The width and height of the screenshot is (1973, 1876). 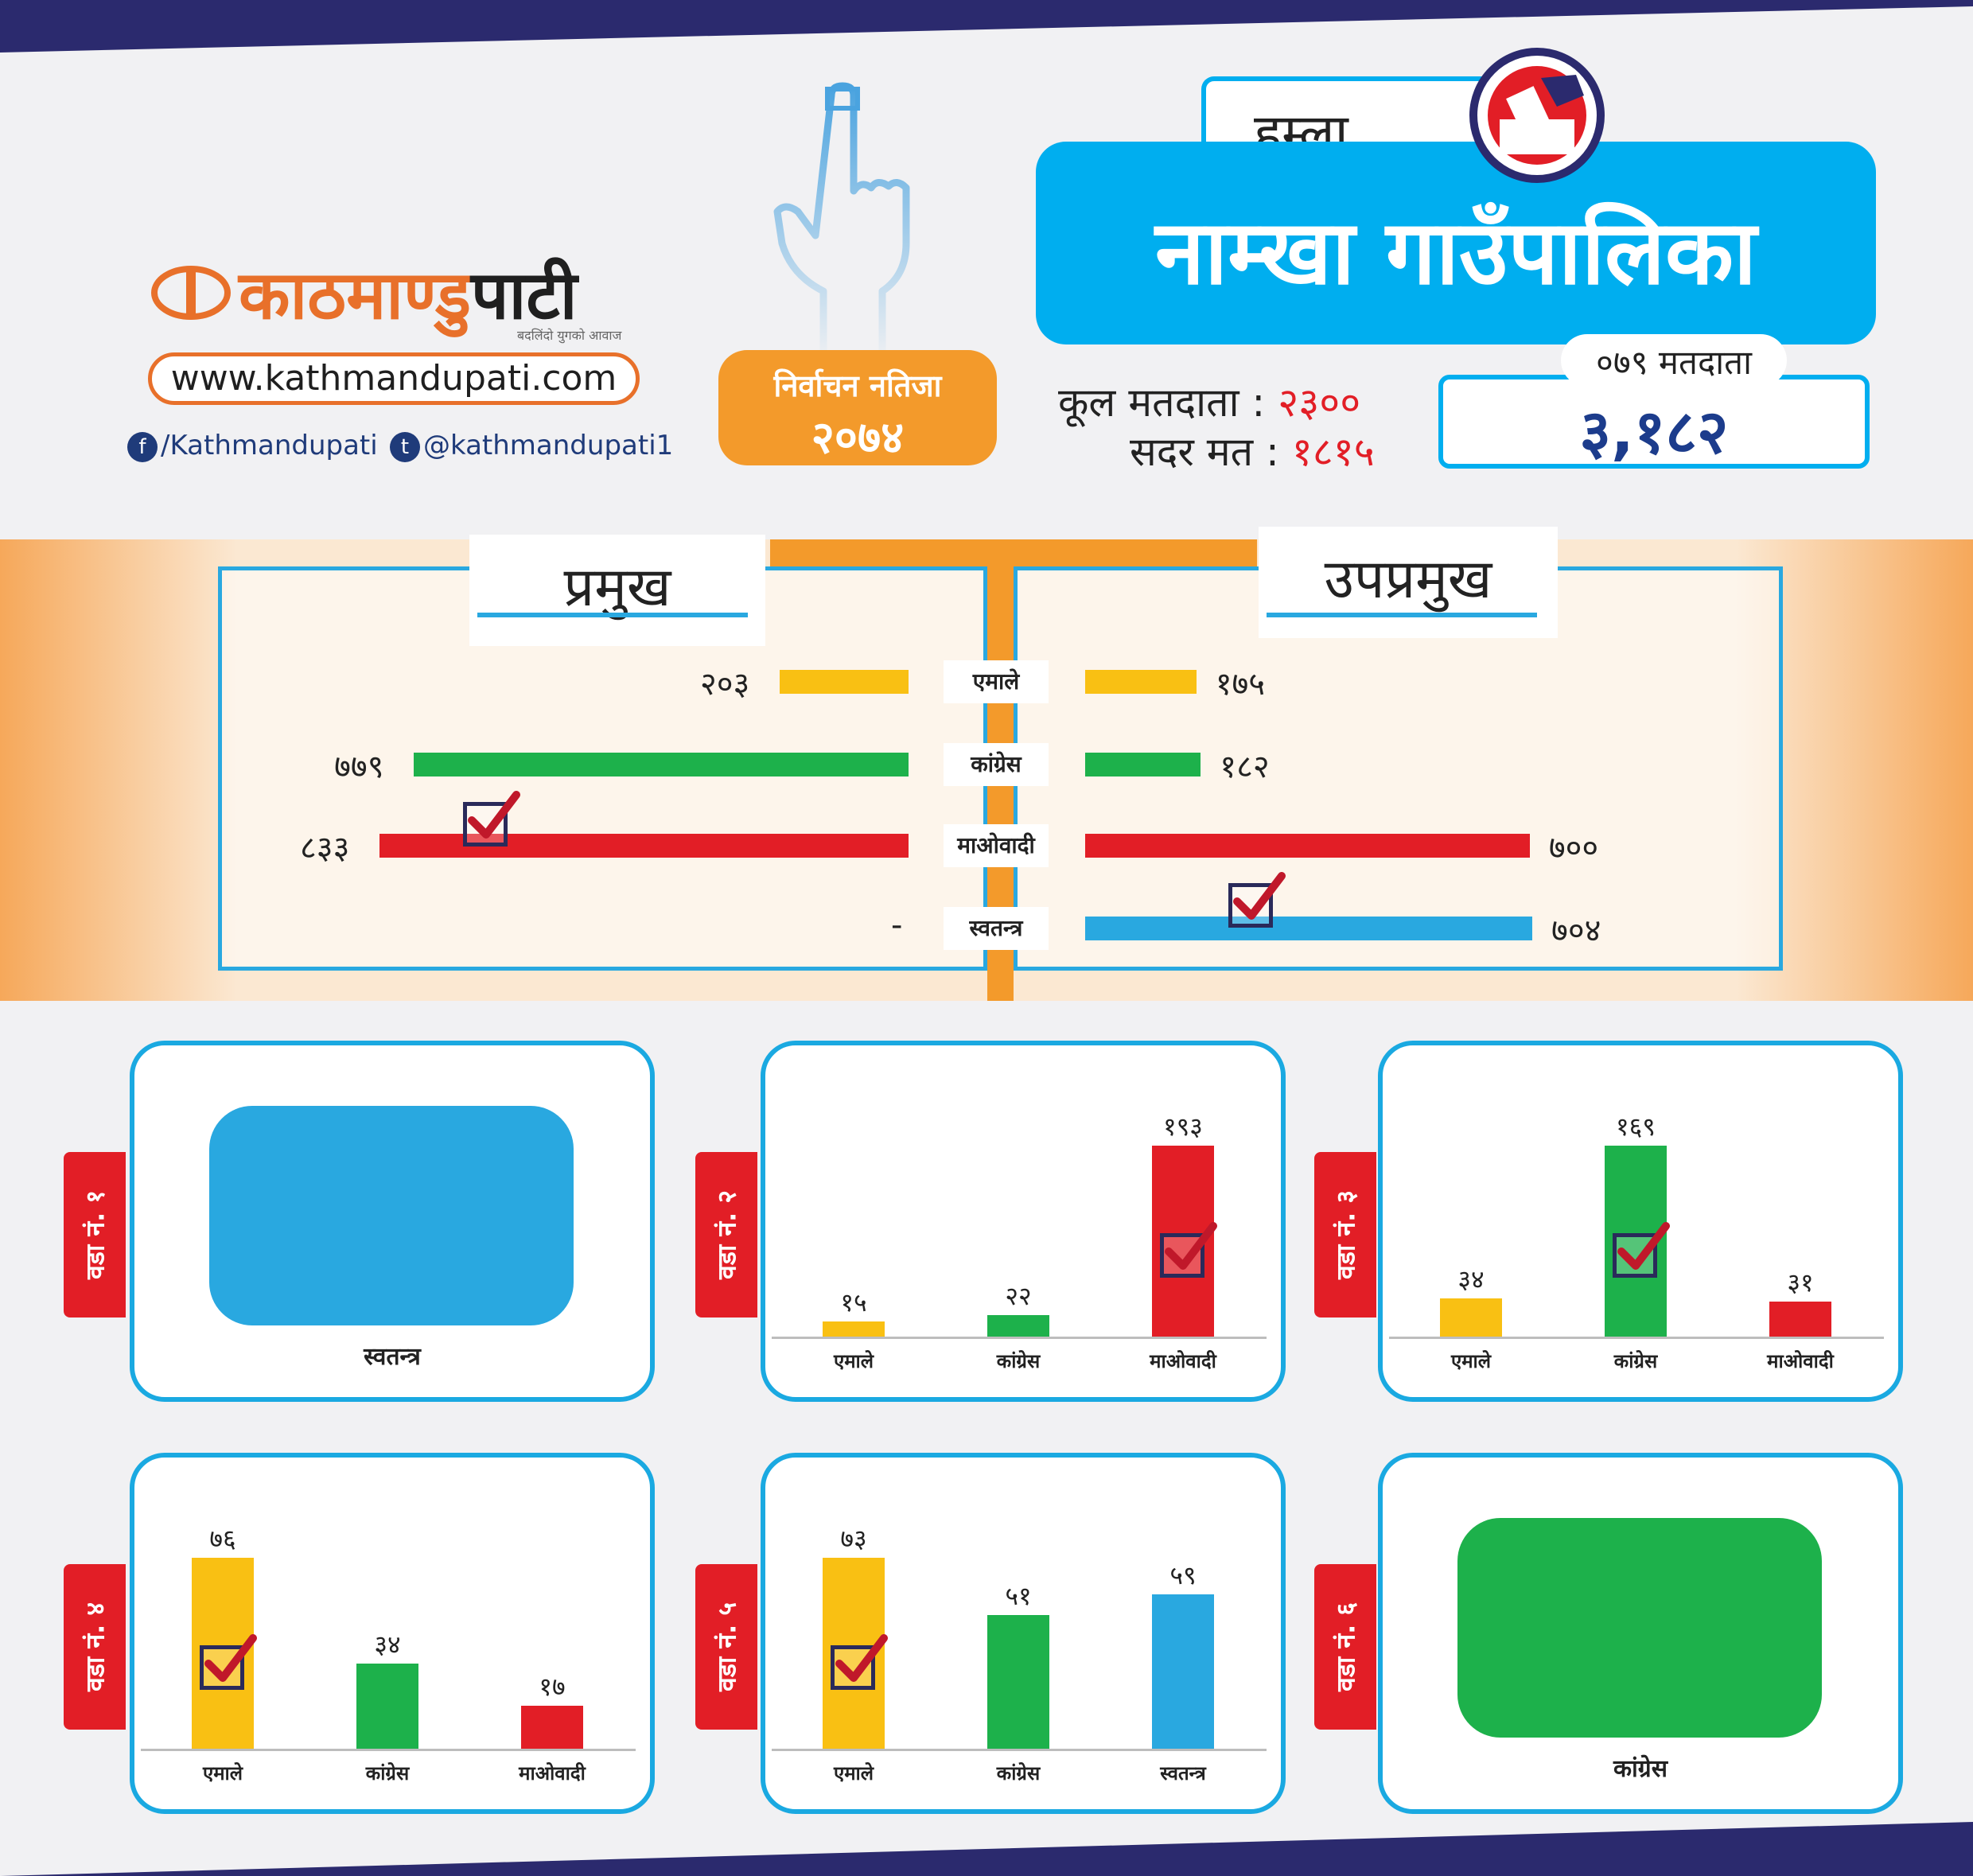 What do you see at coordinates (1640, 1769) in the screenshot?
I see `ward-6-winner-label: कांग्रेस` at bounding box center [1640, 1769].